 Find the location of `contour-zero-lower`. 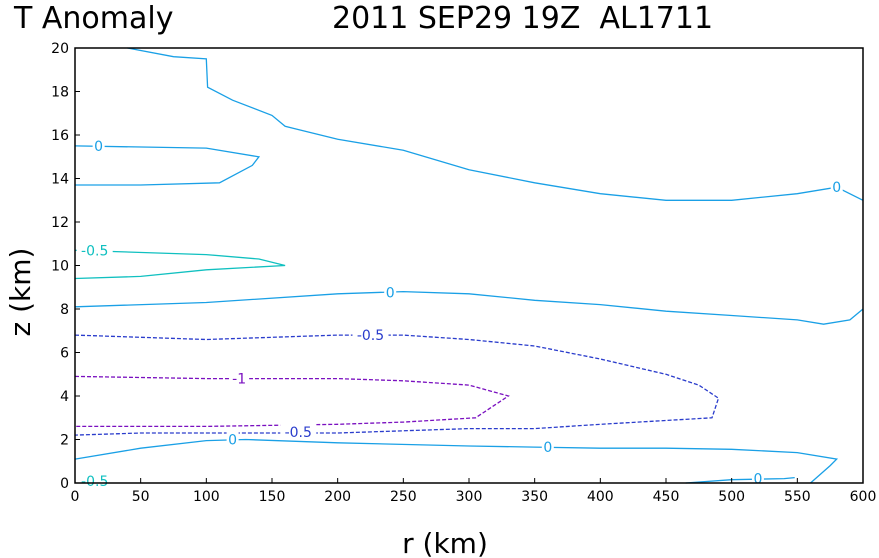

contour-zero-lower is located at coordinates (456, 461).